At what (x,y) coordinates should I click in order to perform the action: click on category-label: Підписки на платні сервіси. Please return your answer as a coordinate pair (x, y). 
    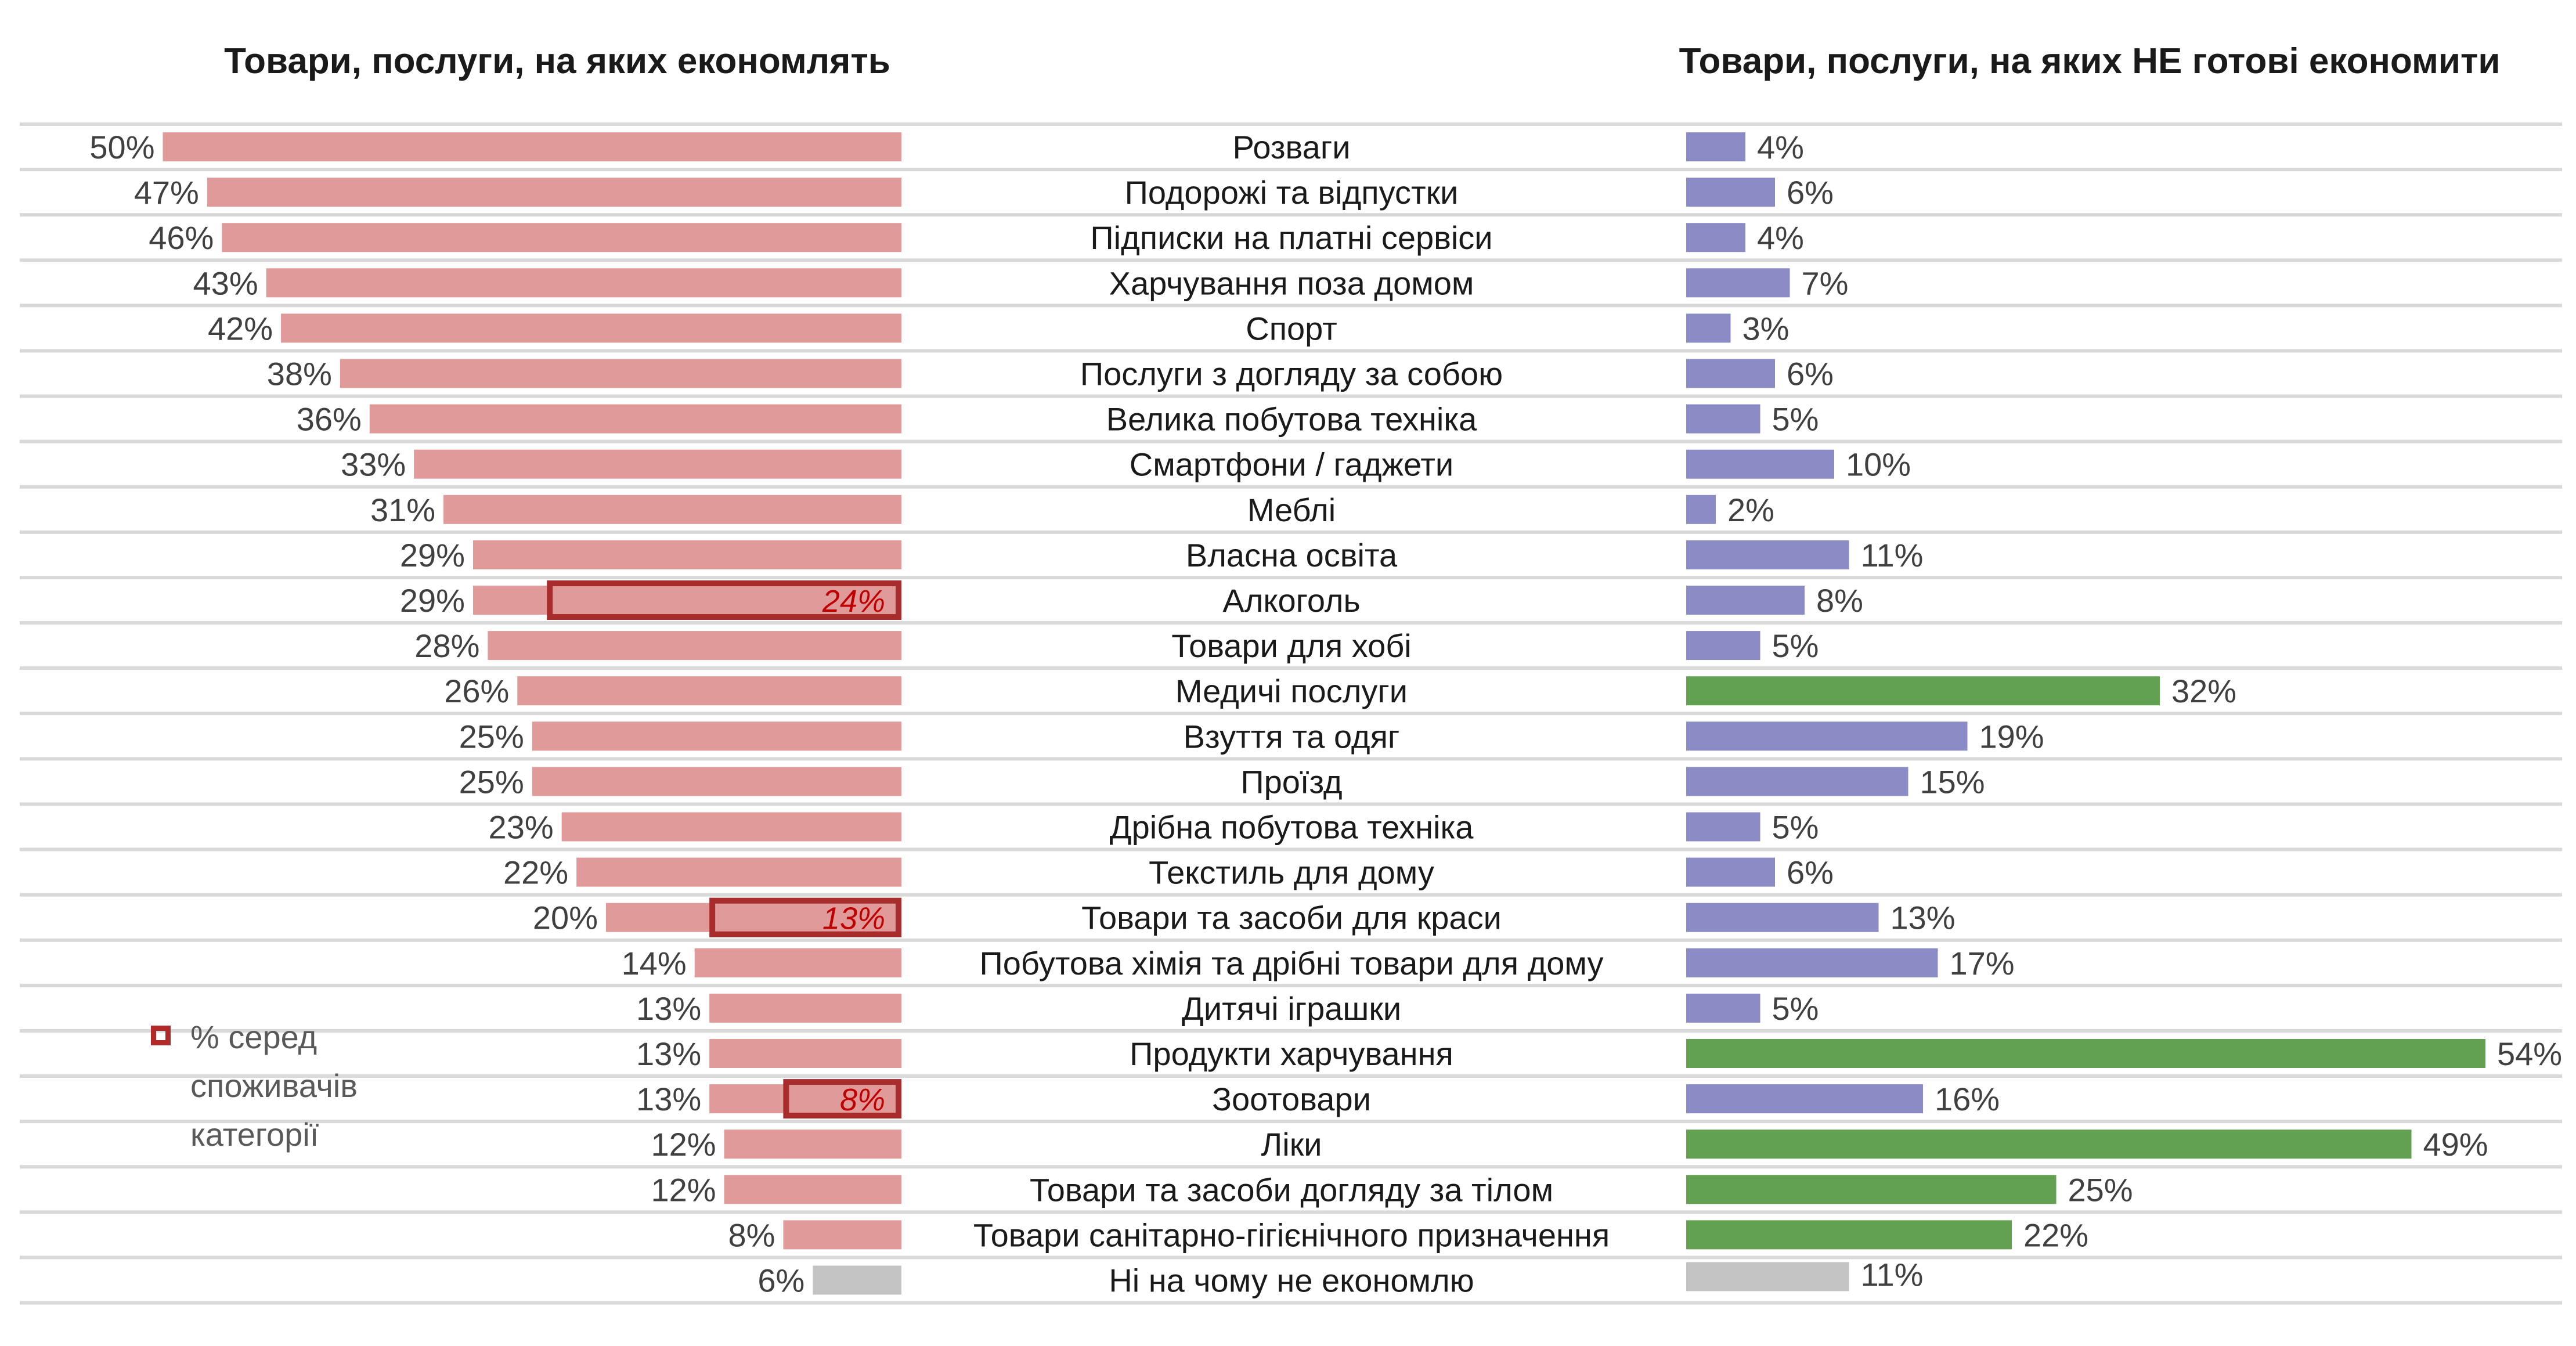
    Looking at the image, I should click on (1291, 237).